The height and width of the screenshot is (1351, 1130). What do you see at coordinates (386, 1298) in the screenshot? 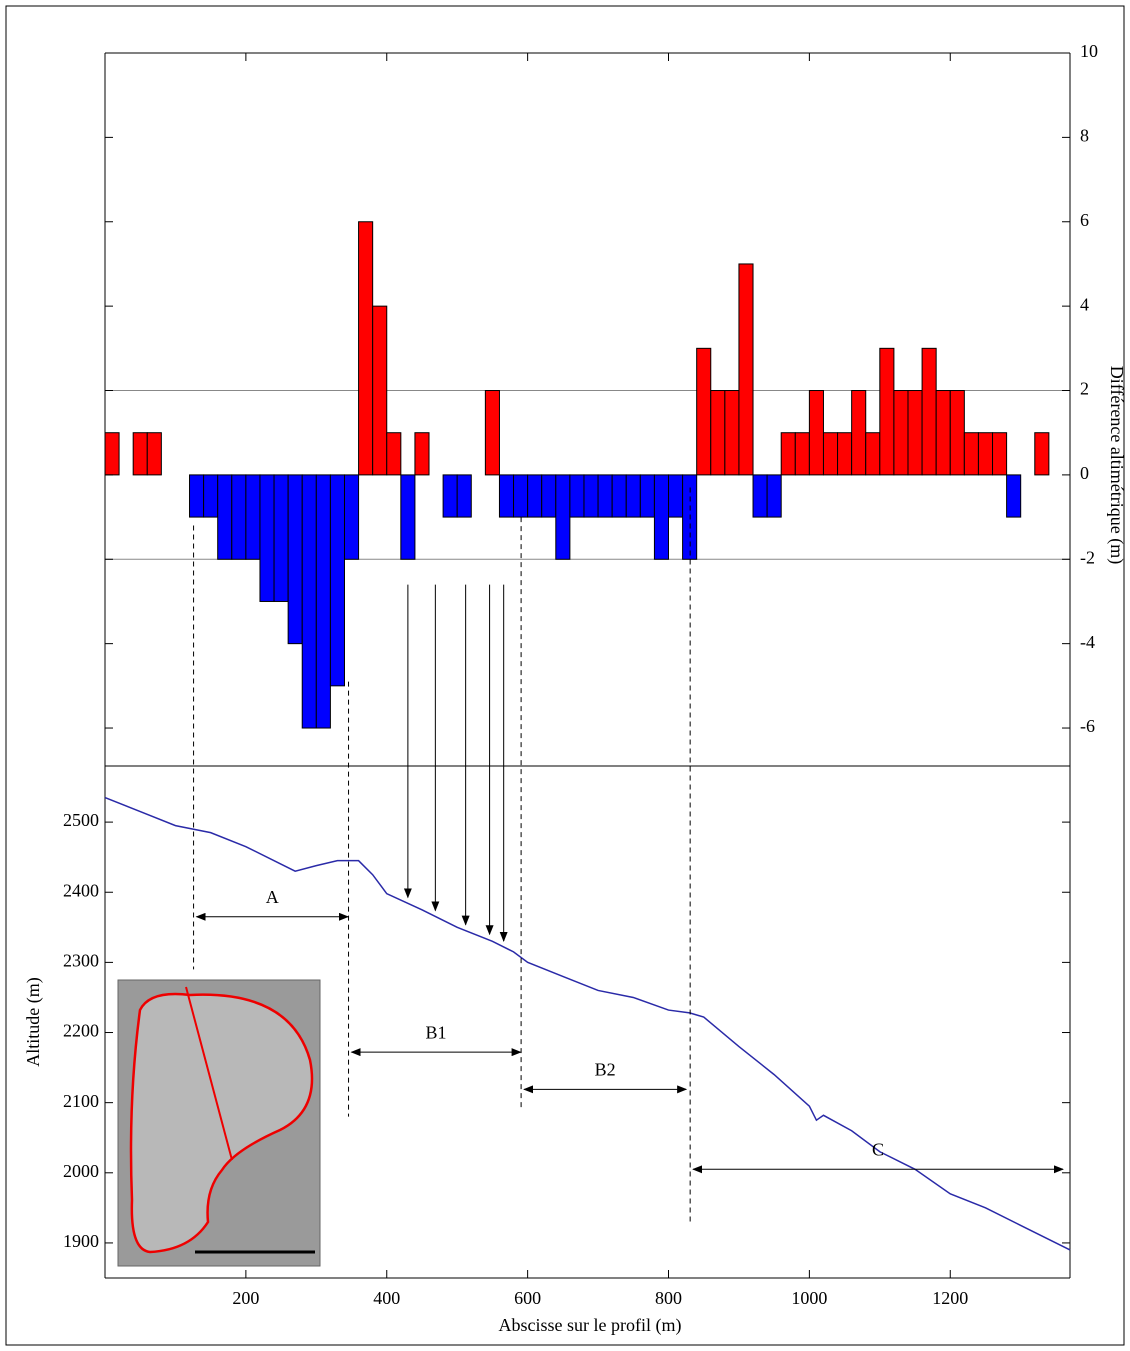
I see `x-tick-label: 400` at bounding box center [386, 1298].